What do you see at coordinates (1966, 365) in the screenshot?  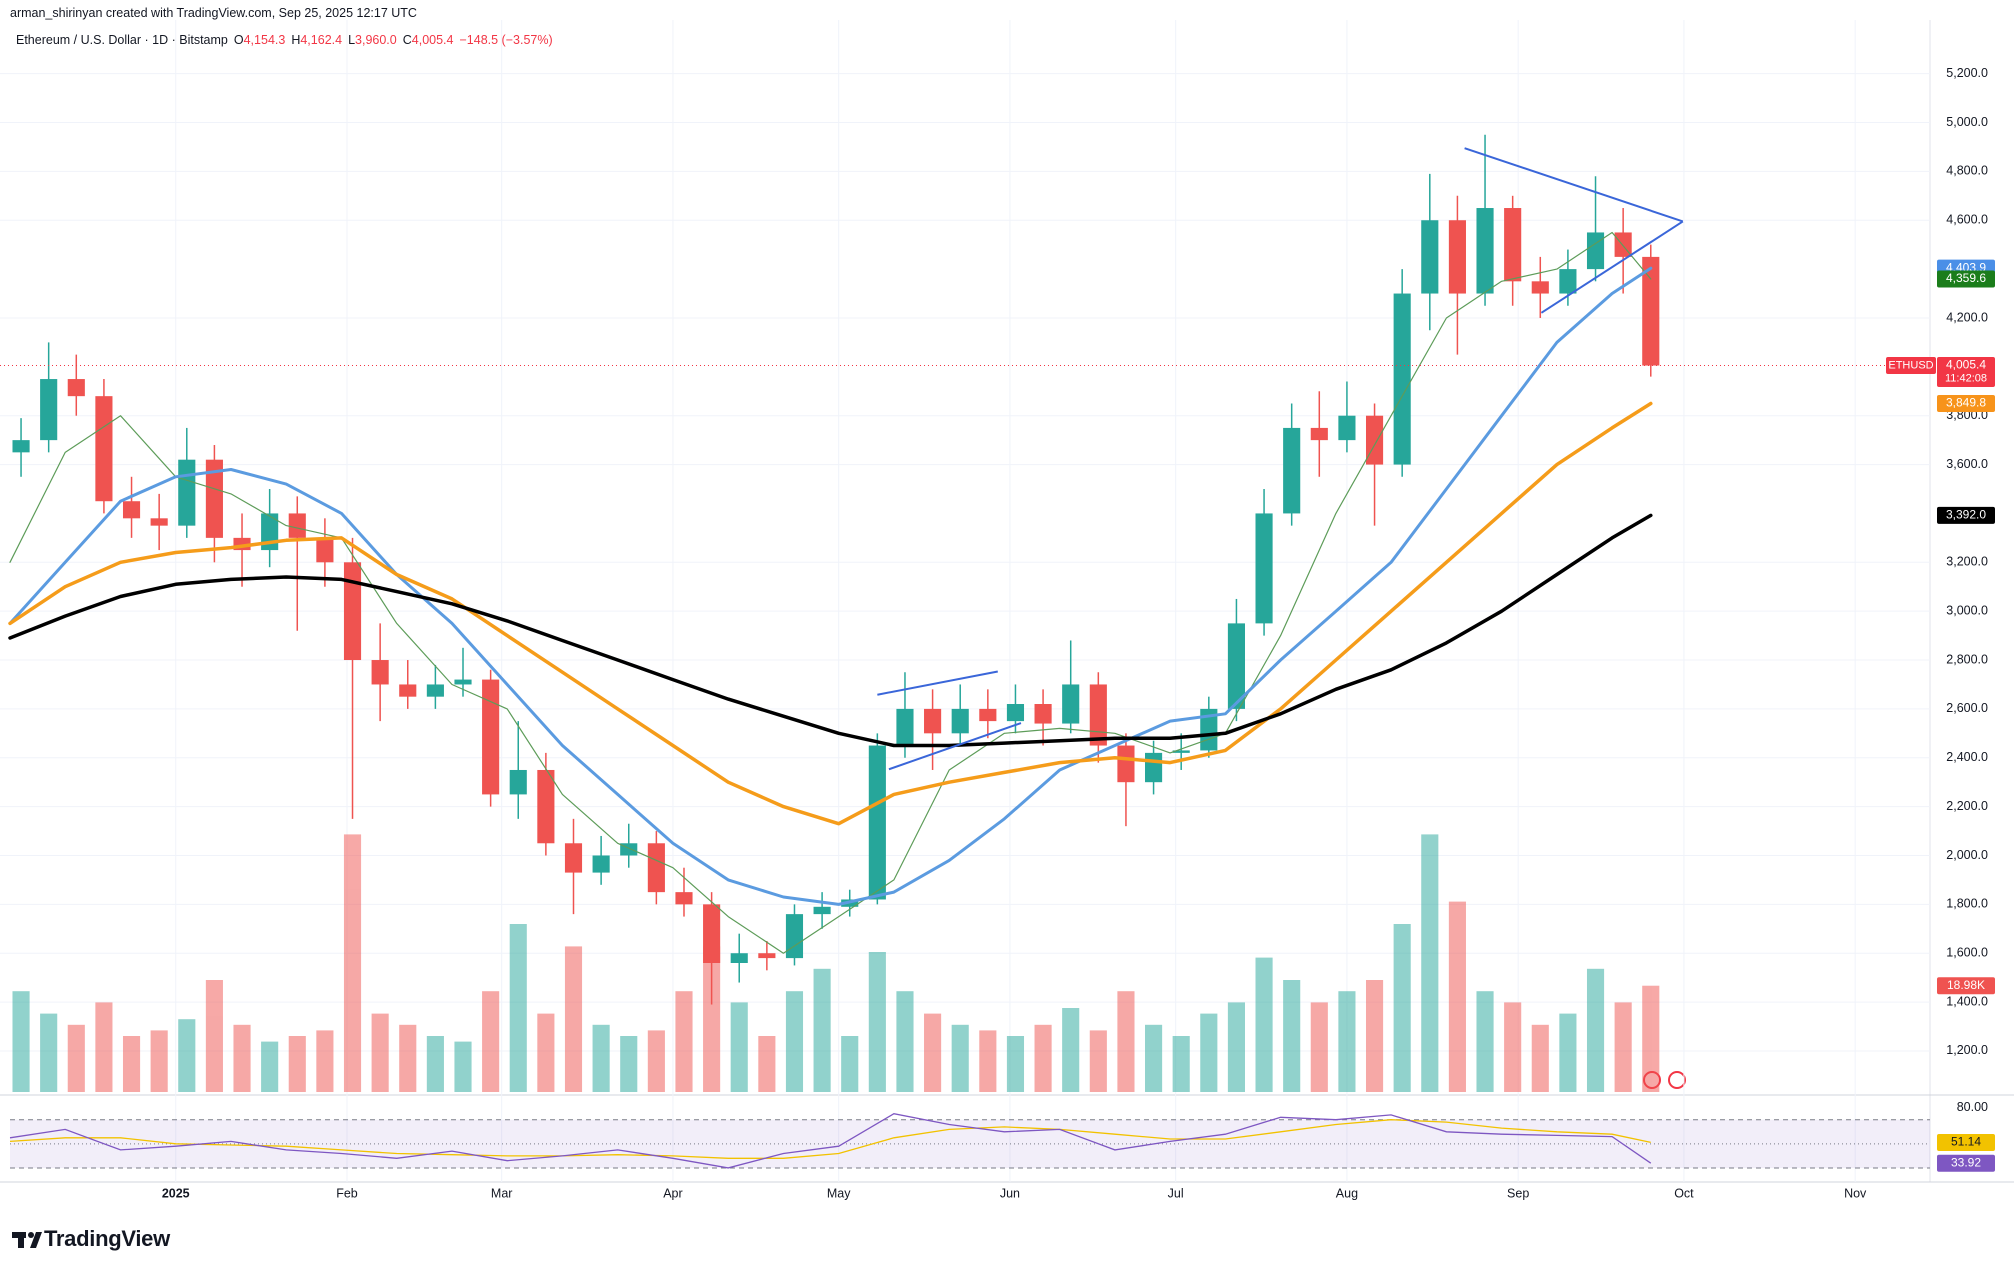 I see `price-tag-label: 4,005.4` at bounding box center [1966, 365].